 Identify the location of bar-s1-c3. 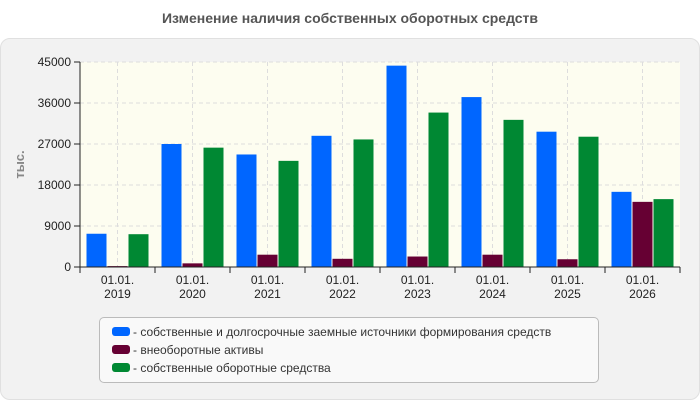
(342, 262).